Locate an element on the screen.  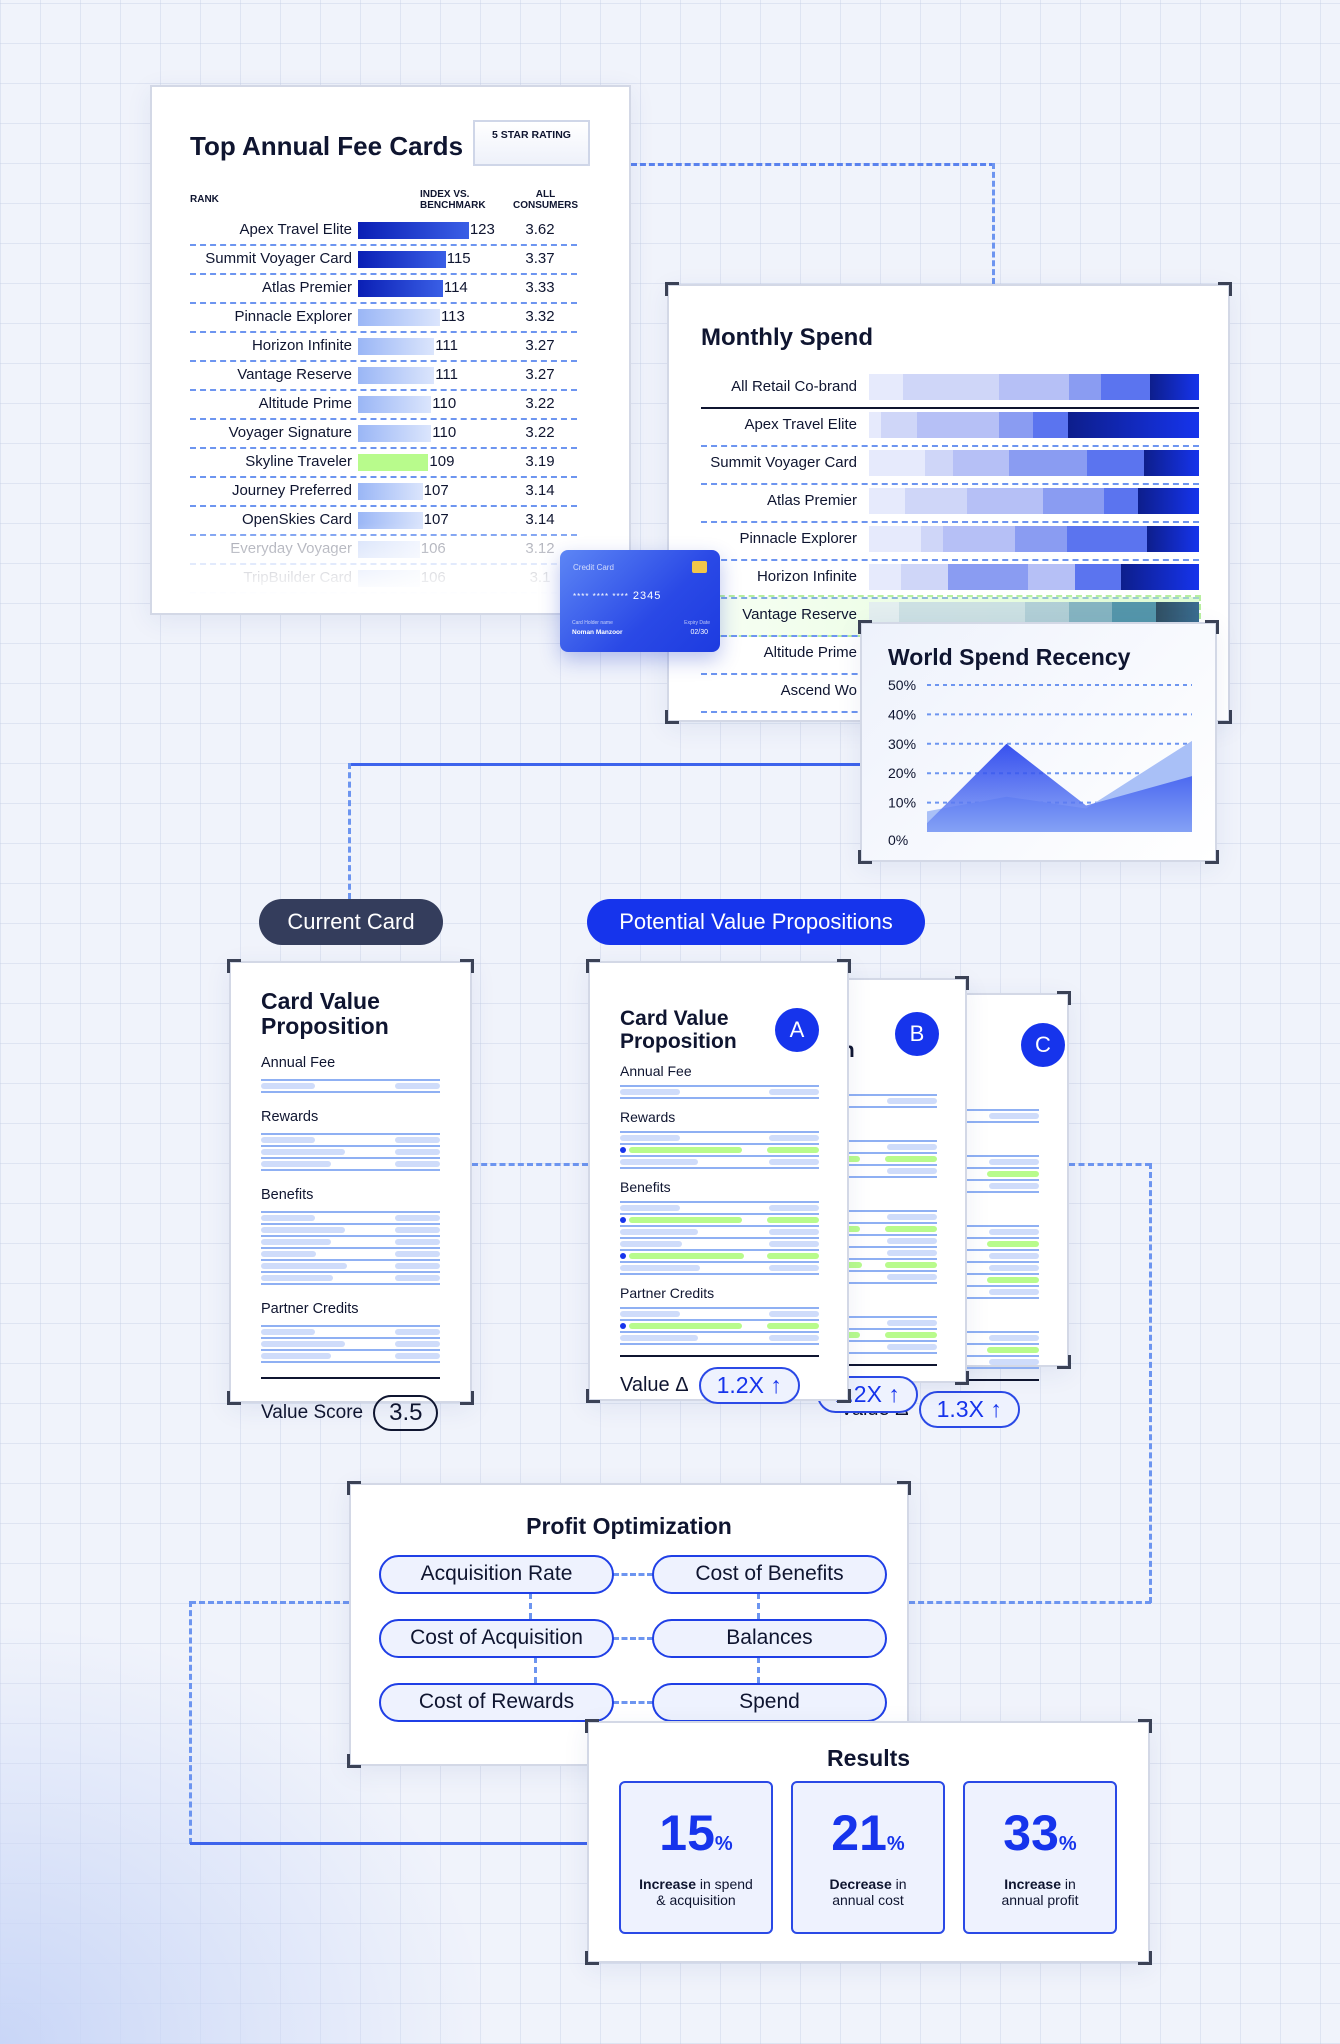
holder-label: Card Holder name is located at coordinates (592, 623).